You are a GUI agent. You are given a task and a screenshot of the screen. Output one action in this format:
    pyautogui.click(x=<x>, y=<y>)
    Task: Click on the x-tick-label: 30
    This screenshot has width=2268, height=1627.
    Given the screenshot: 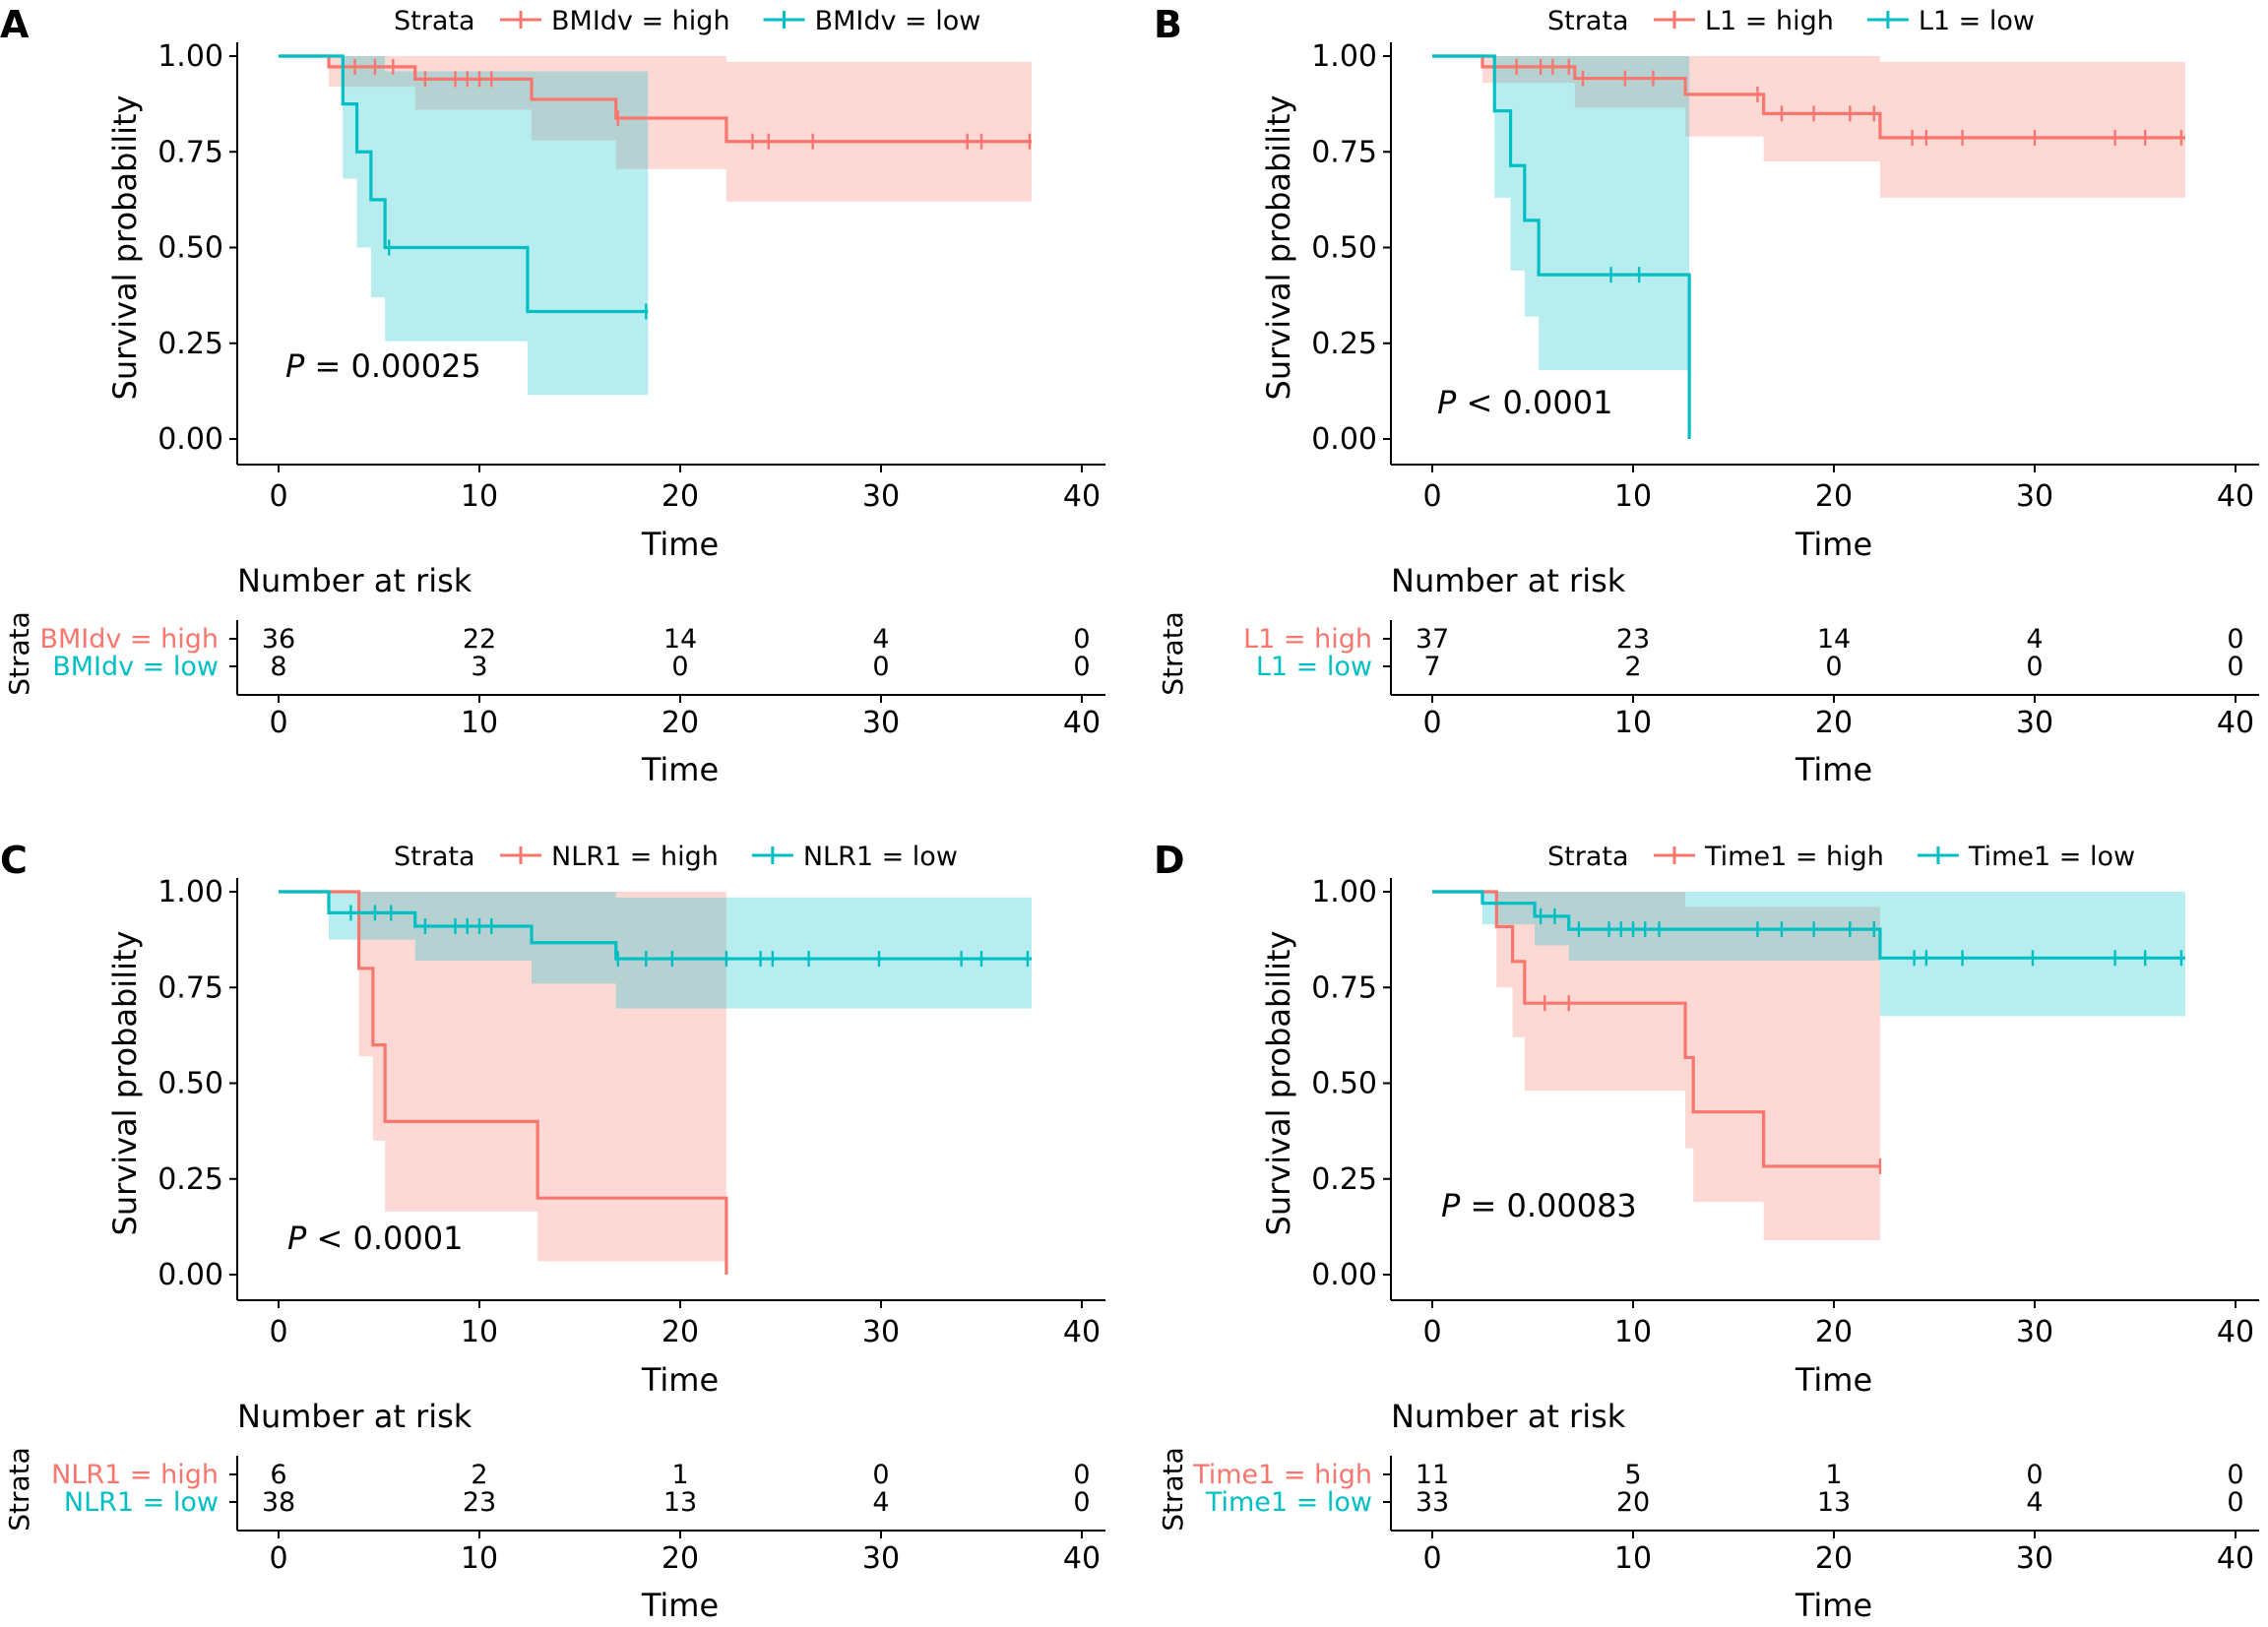 What is the action you would take?
    pyautogui.click(x=881, y=496)
    